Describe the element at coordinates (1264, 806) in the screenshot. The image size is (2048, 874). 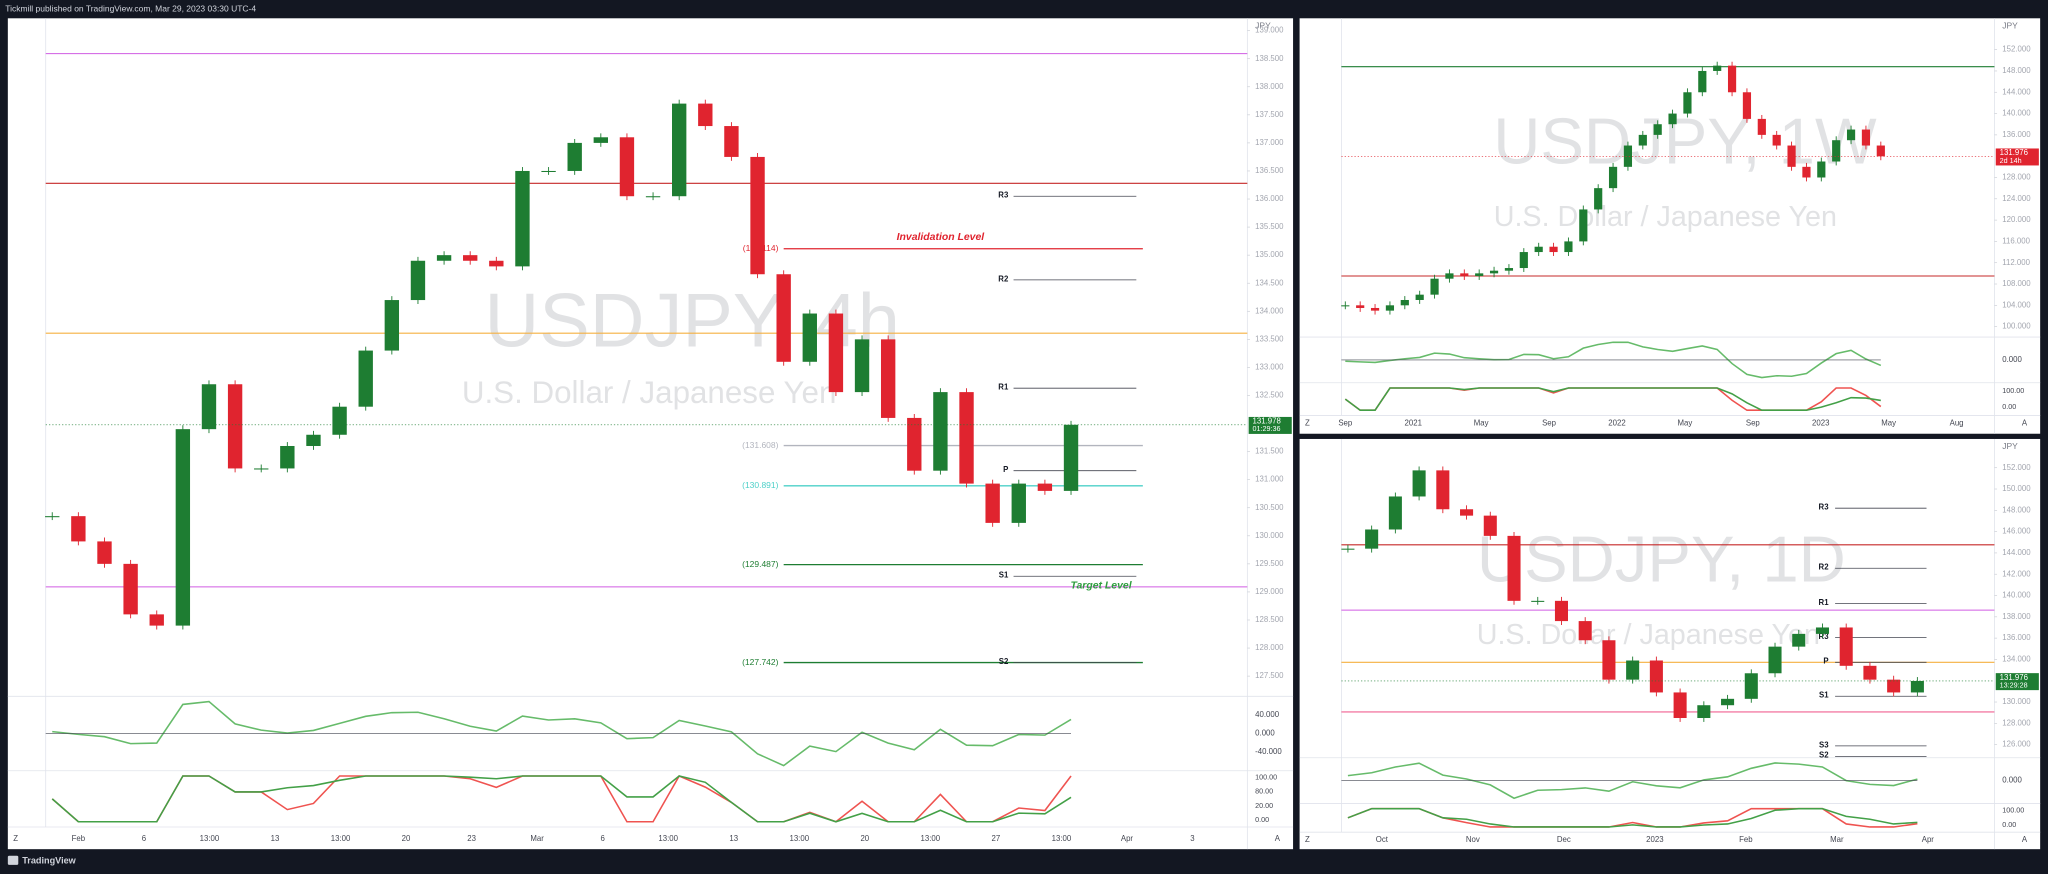
I see `indicator-label: 20.00` at that location.